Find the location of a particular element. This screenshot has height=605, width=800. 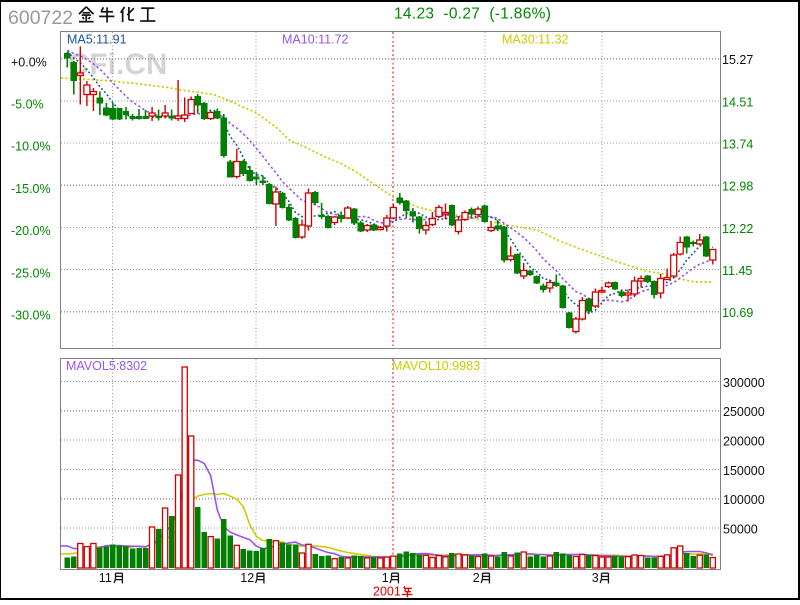

svg-text: 14.23 -0.27 (-1.86%) is located at coordinates (472, 14).